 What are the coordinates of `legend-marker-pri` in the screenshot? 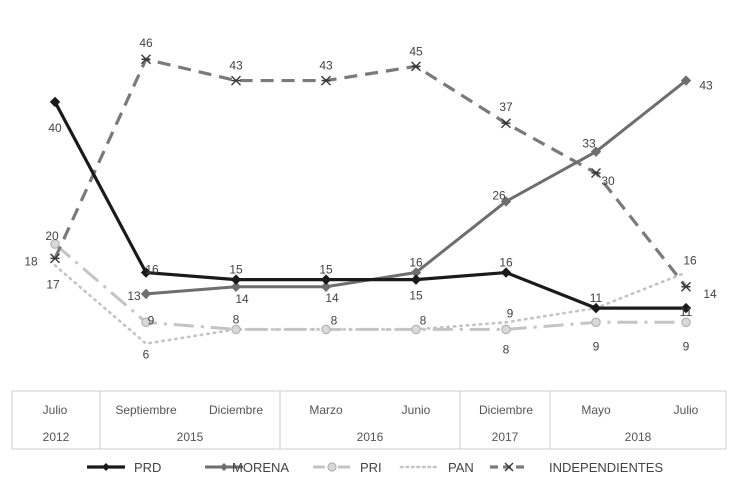 It's located at (332, 467).